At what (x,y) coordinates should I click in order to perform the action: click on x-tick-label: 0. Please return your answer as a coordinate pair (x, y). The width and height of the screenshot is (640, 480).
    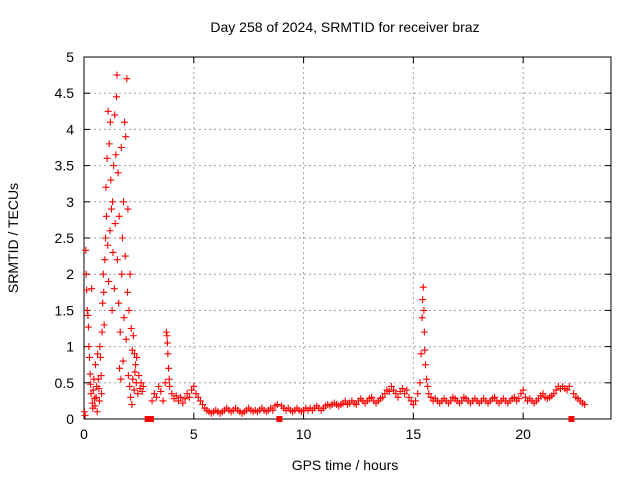
    Looking at the image, I should click on (84, 434).